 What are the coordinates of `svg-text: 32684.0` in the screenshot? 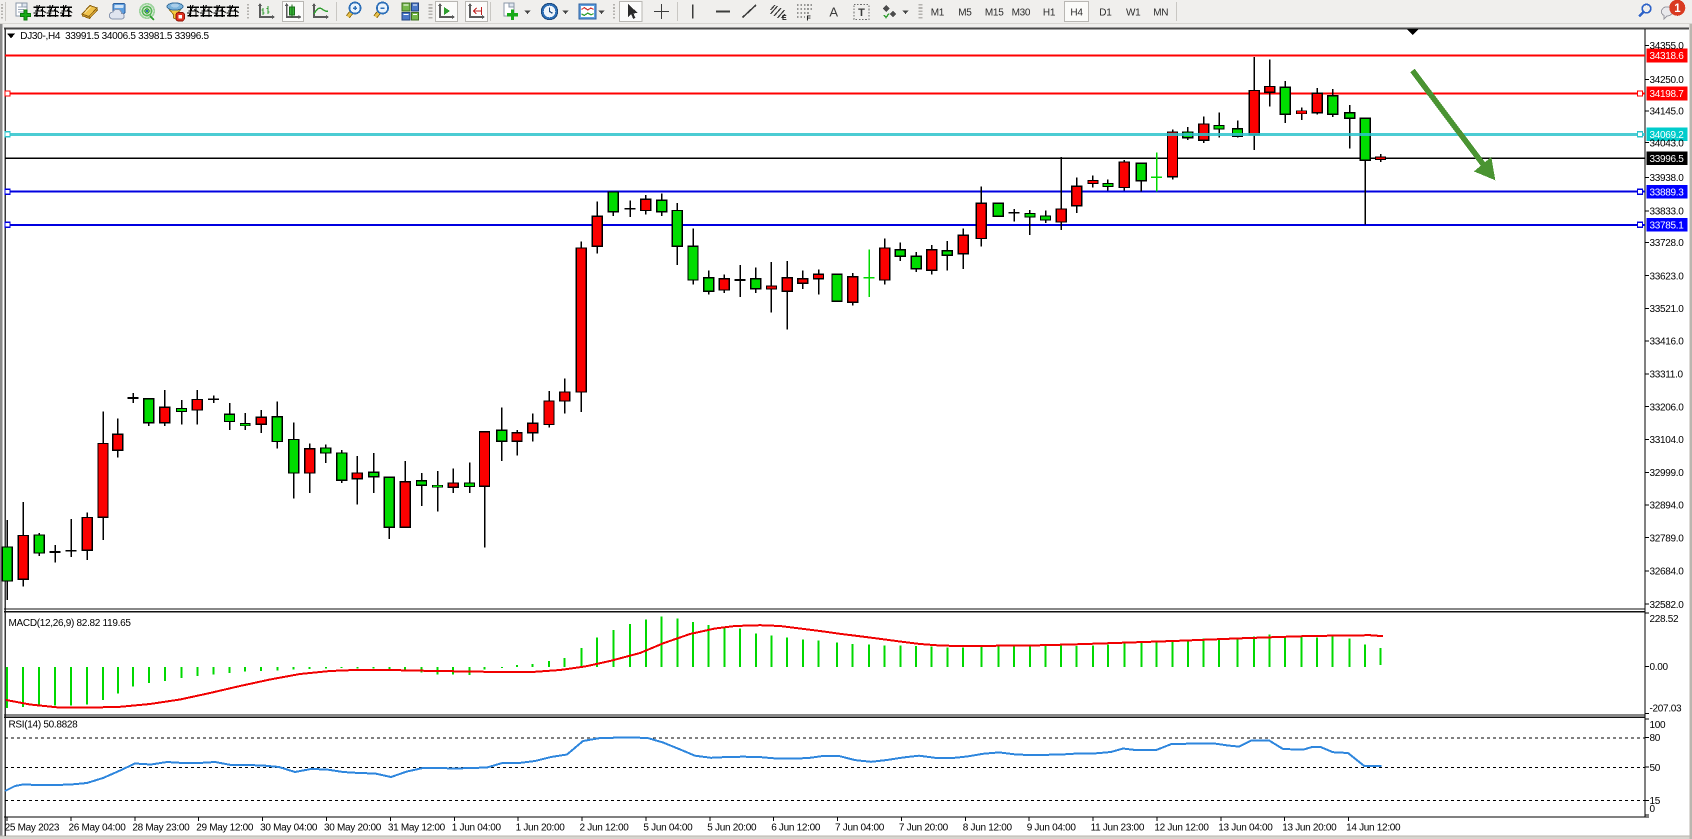 It's located at (1667, 571).